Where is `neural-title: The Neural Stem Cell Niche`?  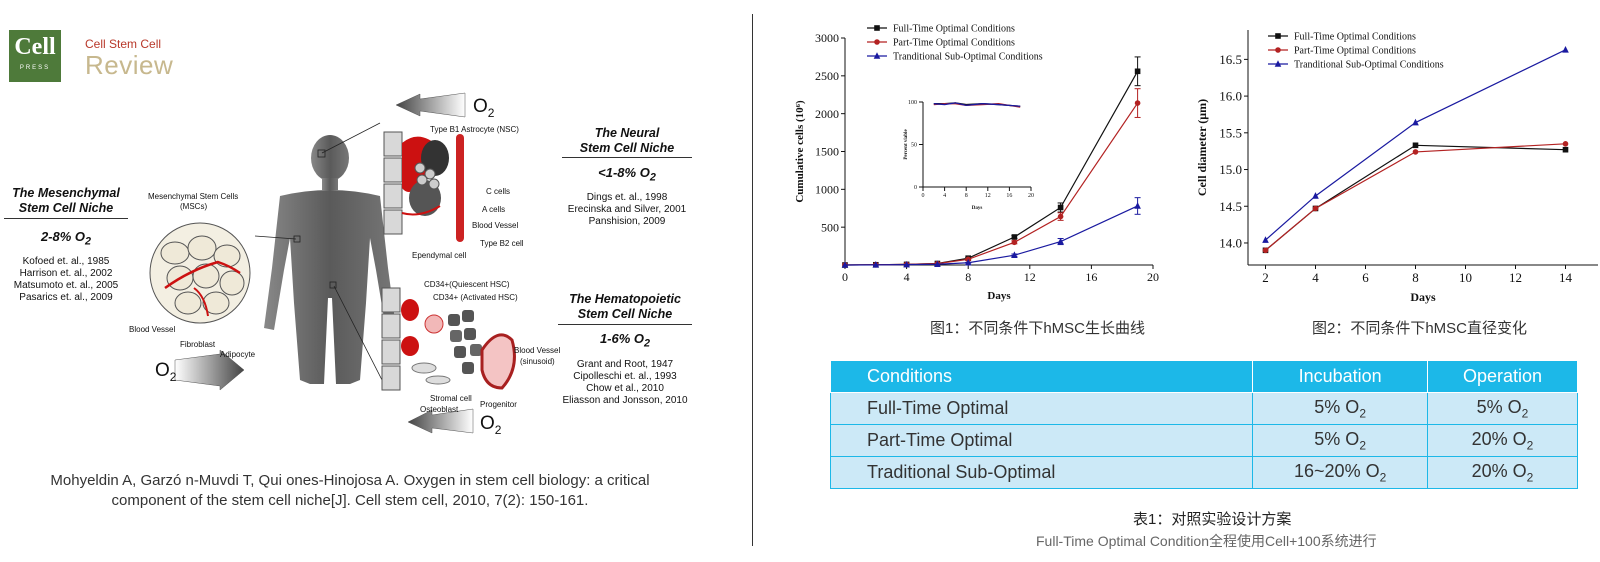
neural-title: The Neural Stem Cell Niche is located at coordinates (627, 141).